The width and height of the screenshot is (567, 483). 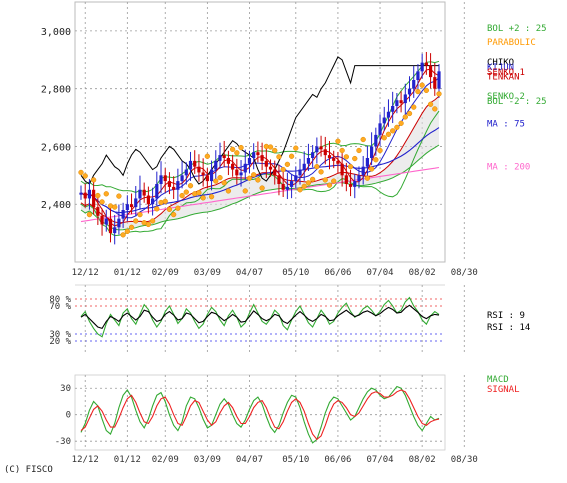 I want to click on legend-label: BOL +2 : 25, so click(x=517, y=29).